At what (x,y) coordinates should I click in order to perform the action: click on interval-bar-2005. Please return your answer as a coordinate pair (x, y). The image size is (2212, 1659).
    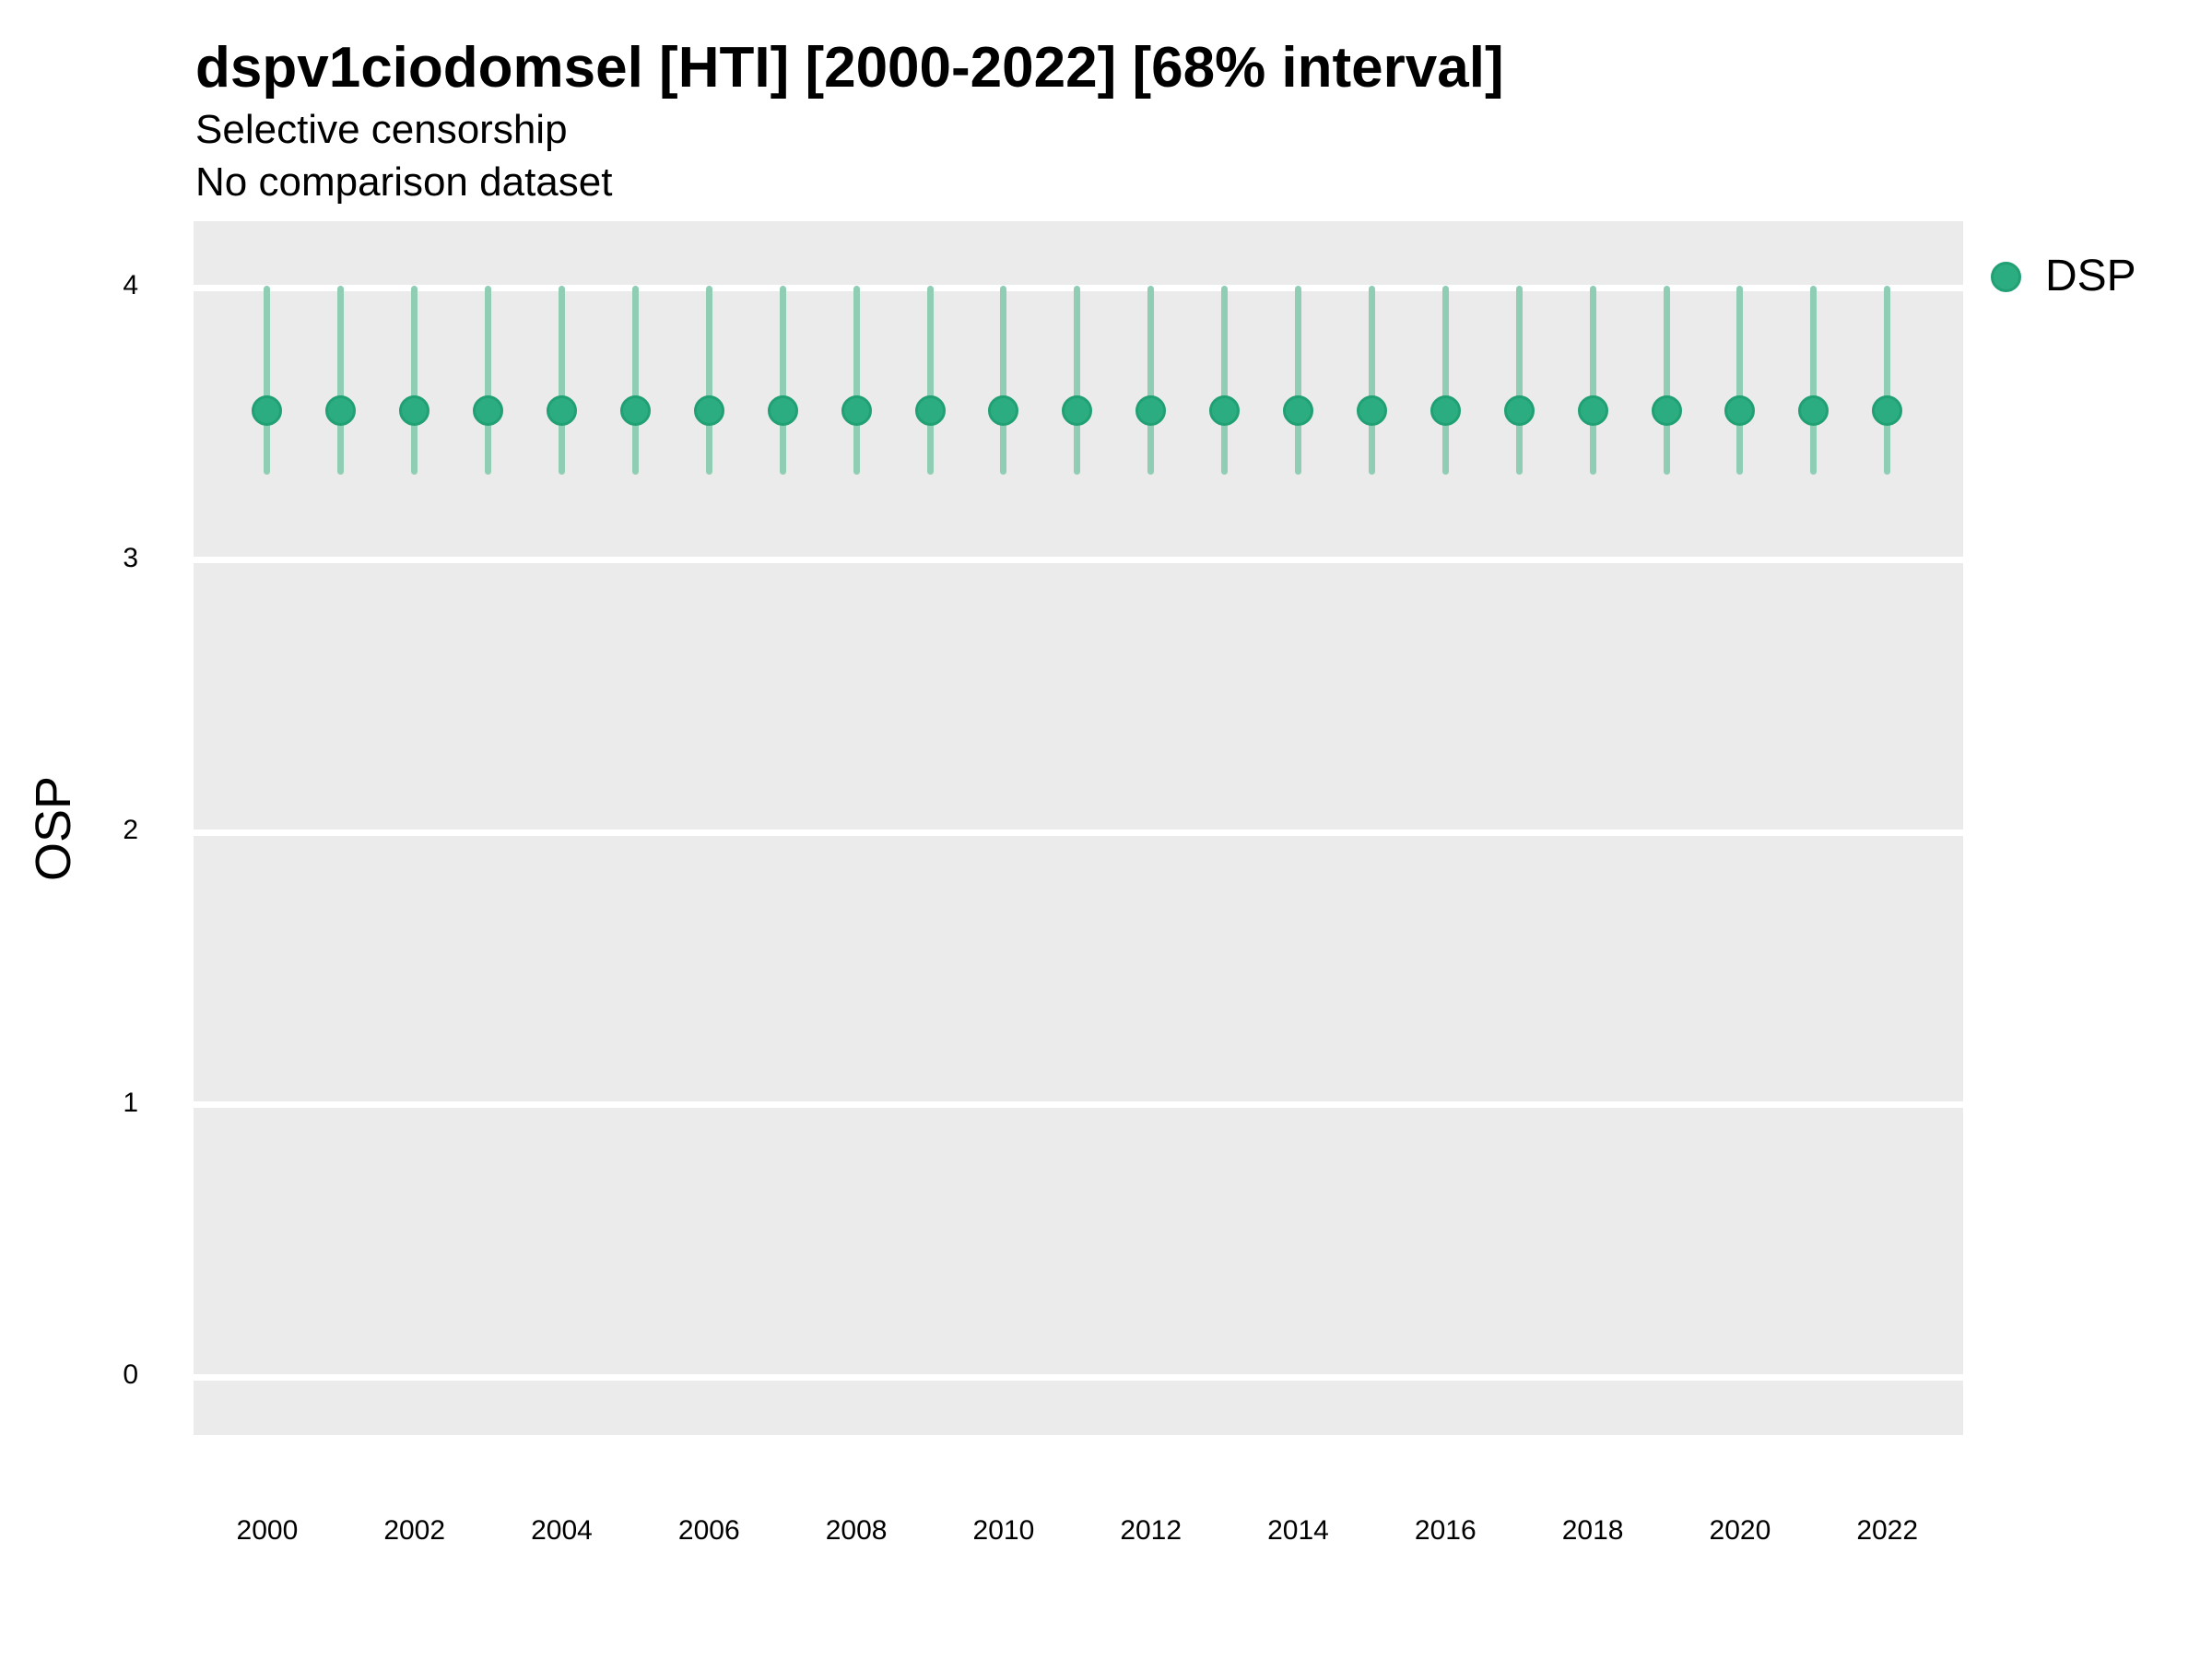
    Looking at the image, I should click on (635, 381).